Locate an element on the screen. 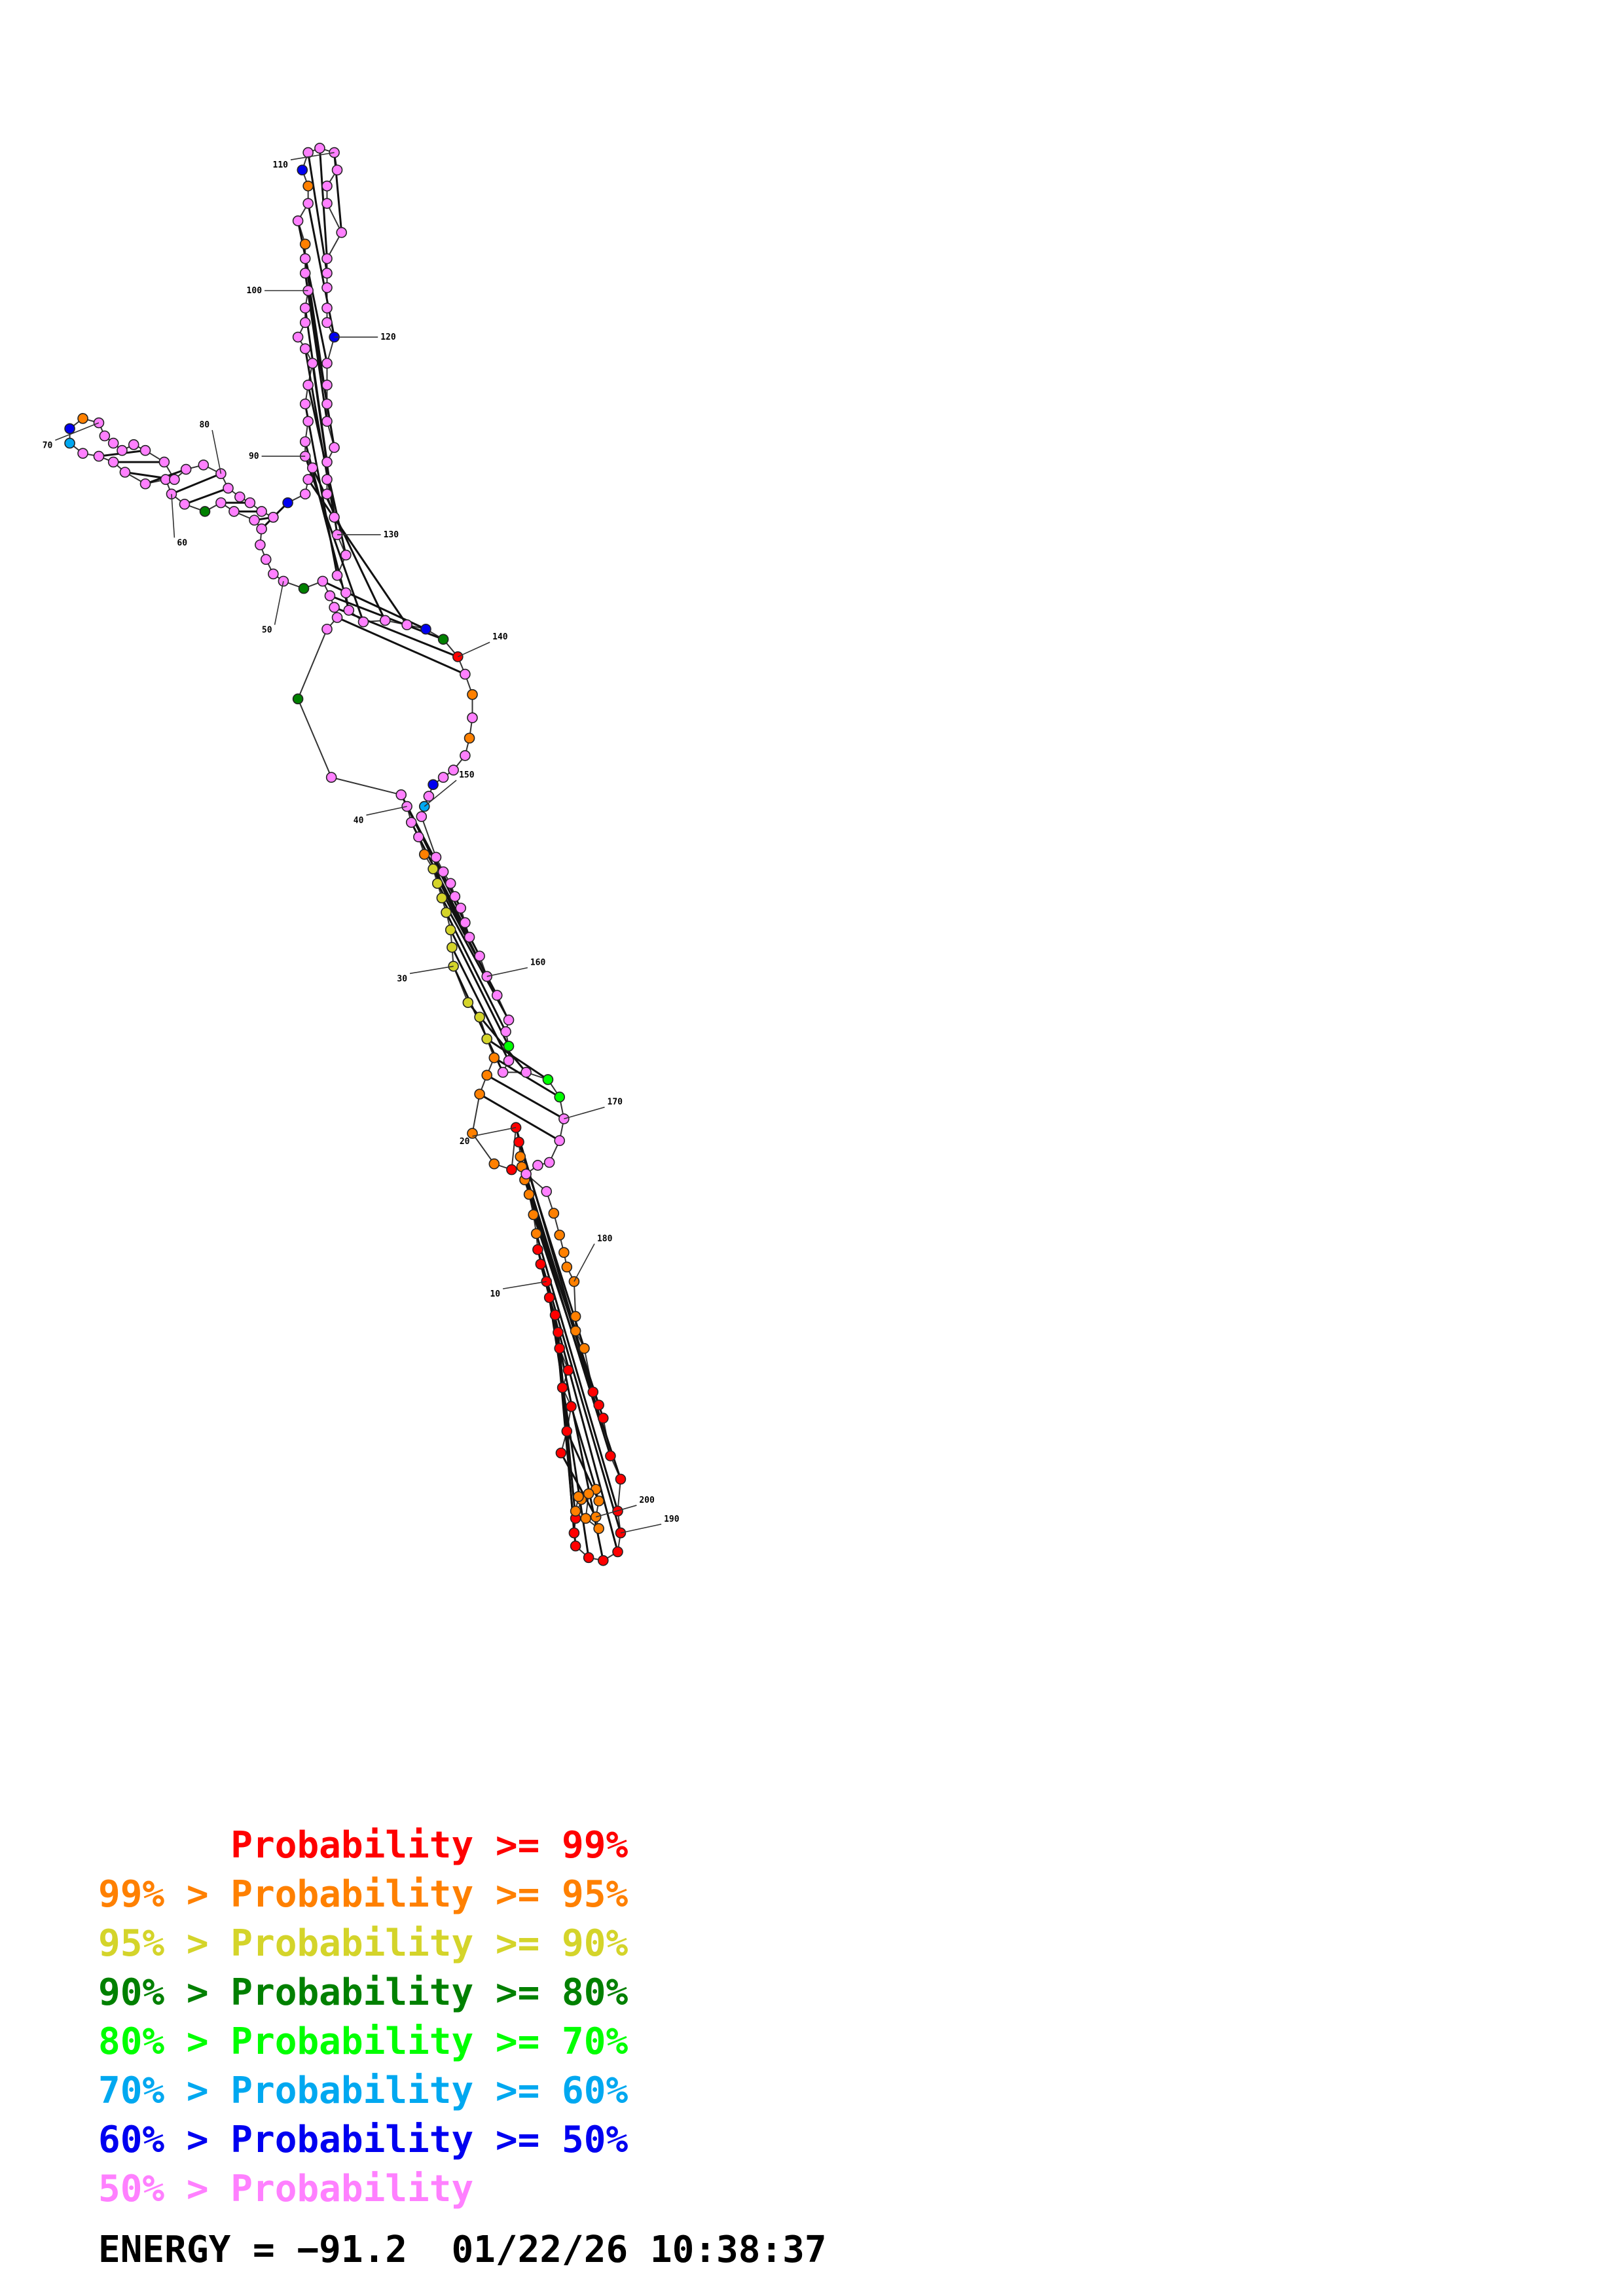  legend-row: 50% > Probability is located at coordinates (363, 2189).